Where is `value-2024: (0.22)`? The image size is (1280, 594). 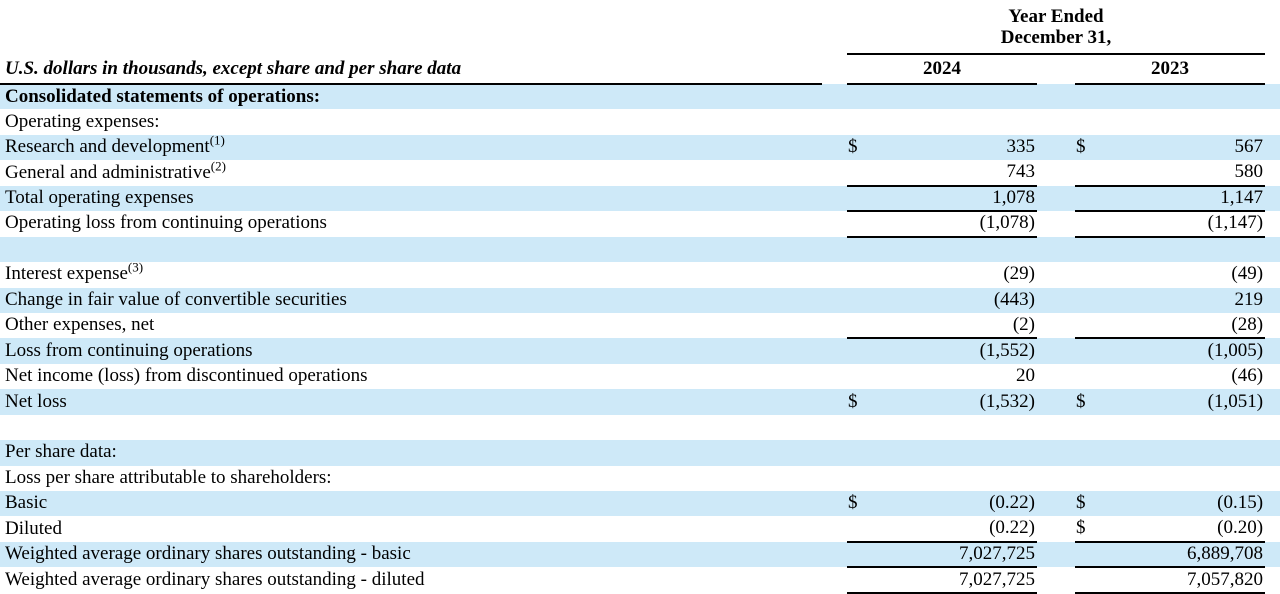
value-2024: (0.22) is located at coordinates (951, 504).